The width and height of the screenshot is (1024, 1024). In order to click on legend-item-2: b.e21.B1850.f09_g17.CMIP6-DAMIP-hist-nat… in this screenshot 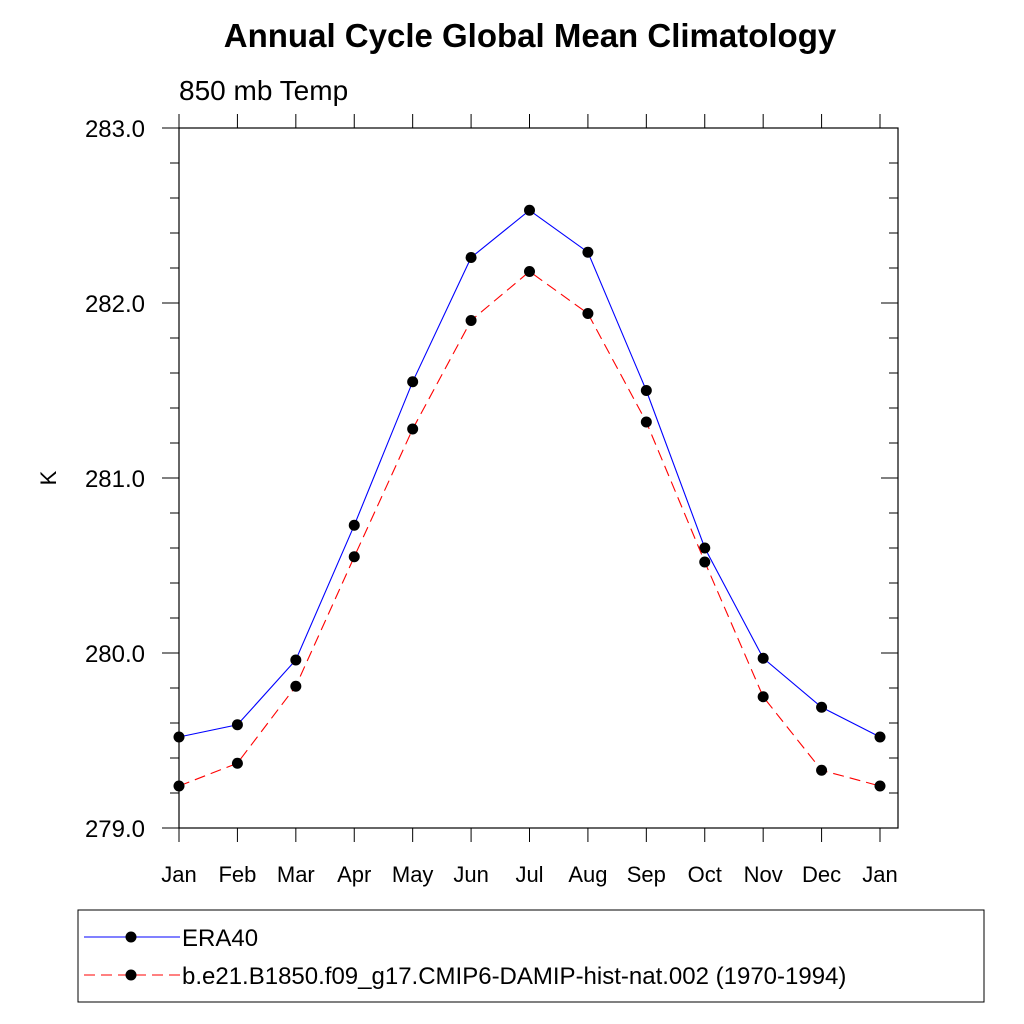, I will do `click(465, 976)`.